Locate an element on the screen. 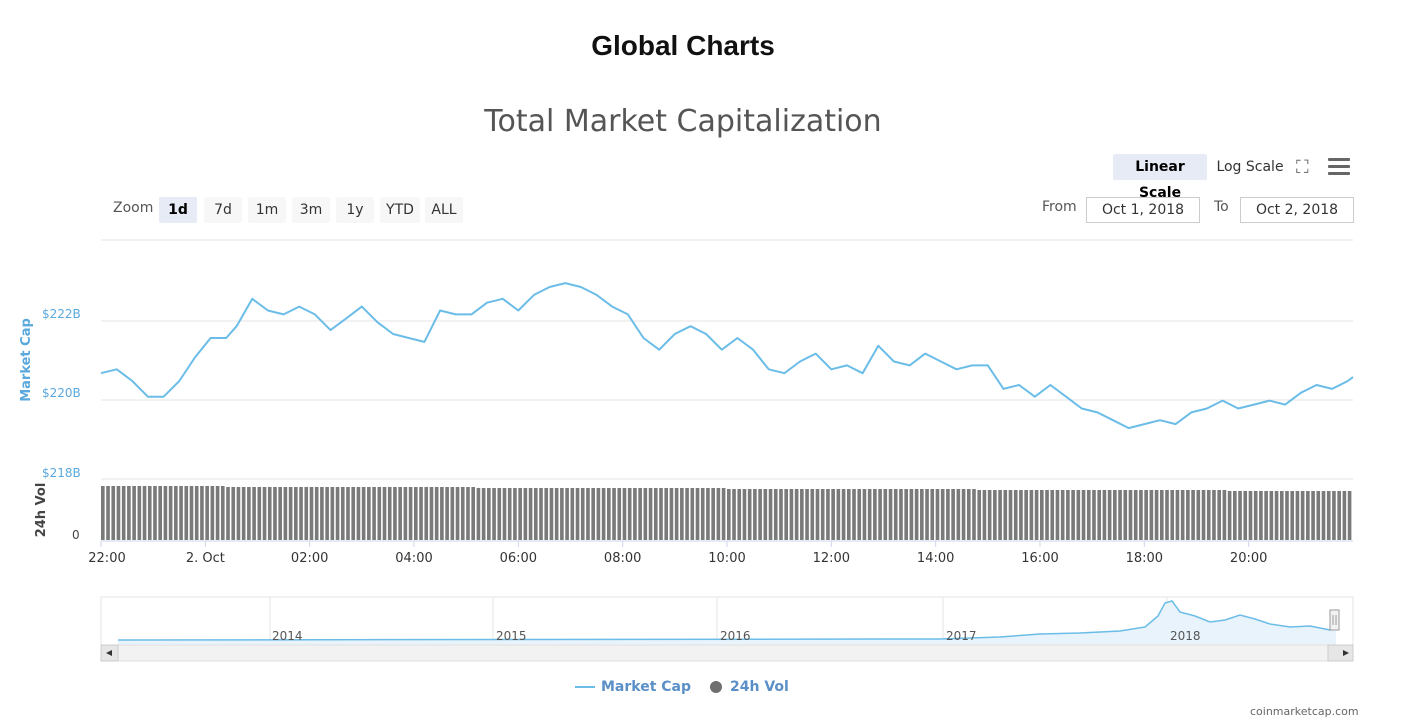 The image size is (1408, 727). credit-link: coinmarketcap.com is located at coordinates (1304, 711).